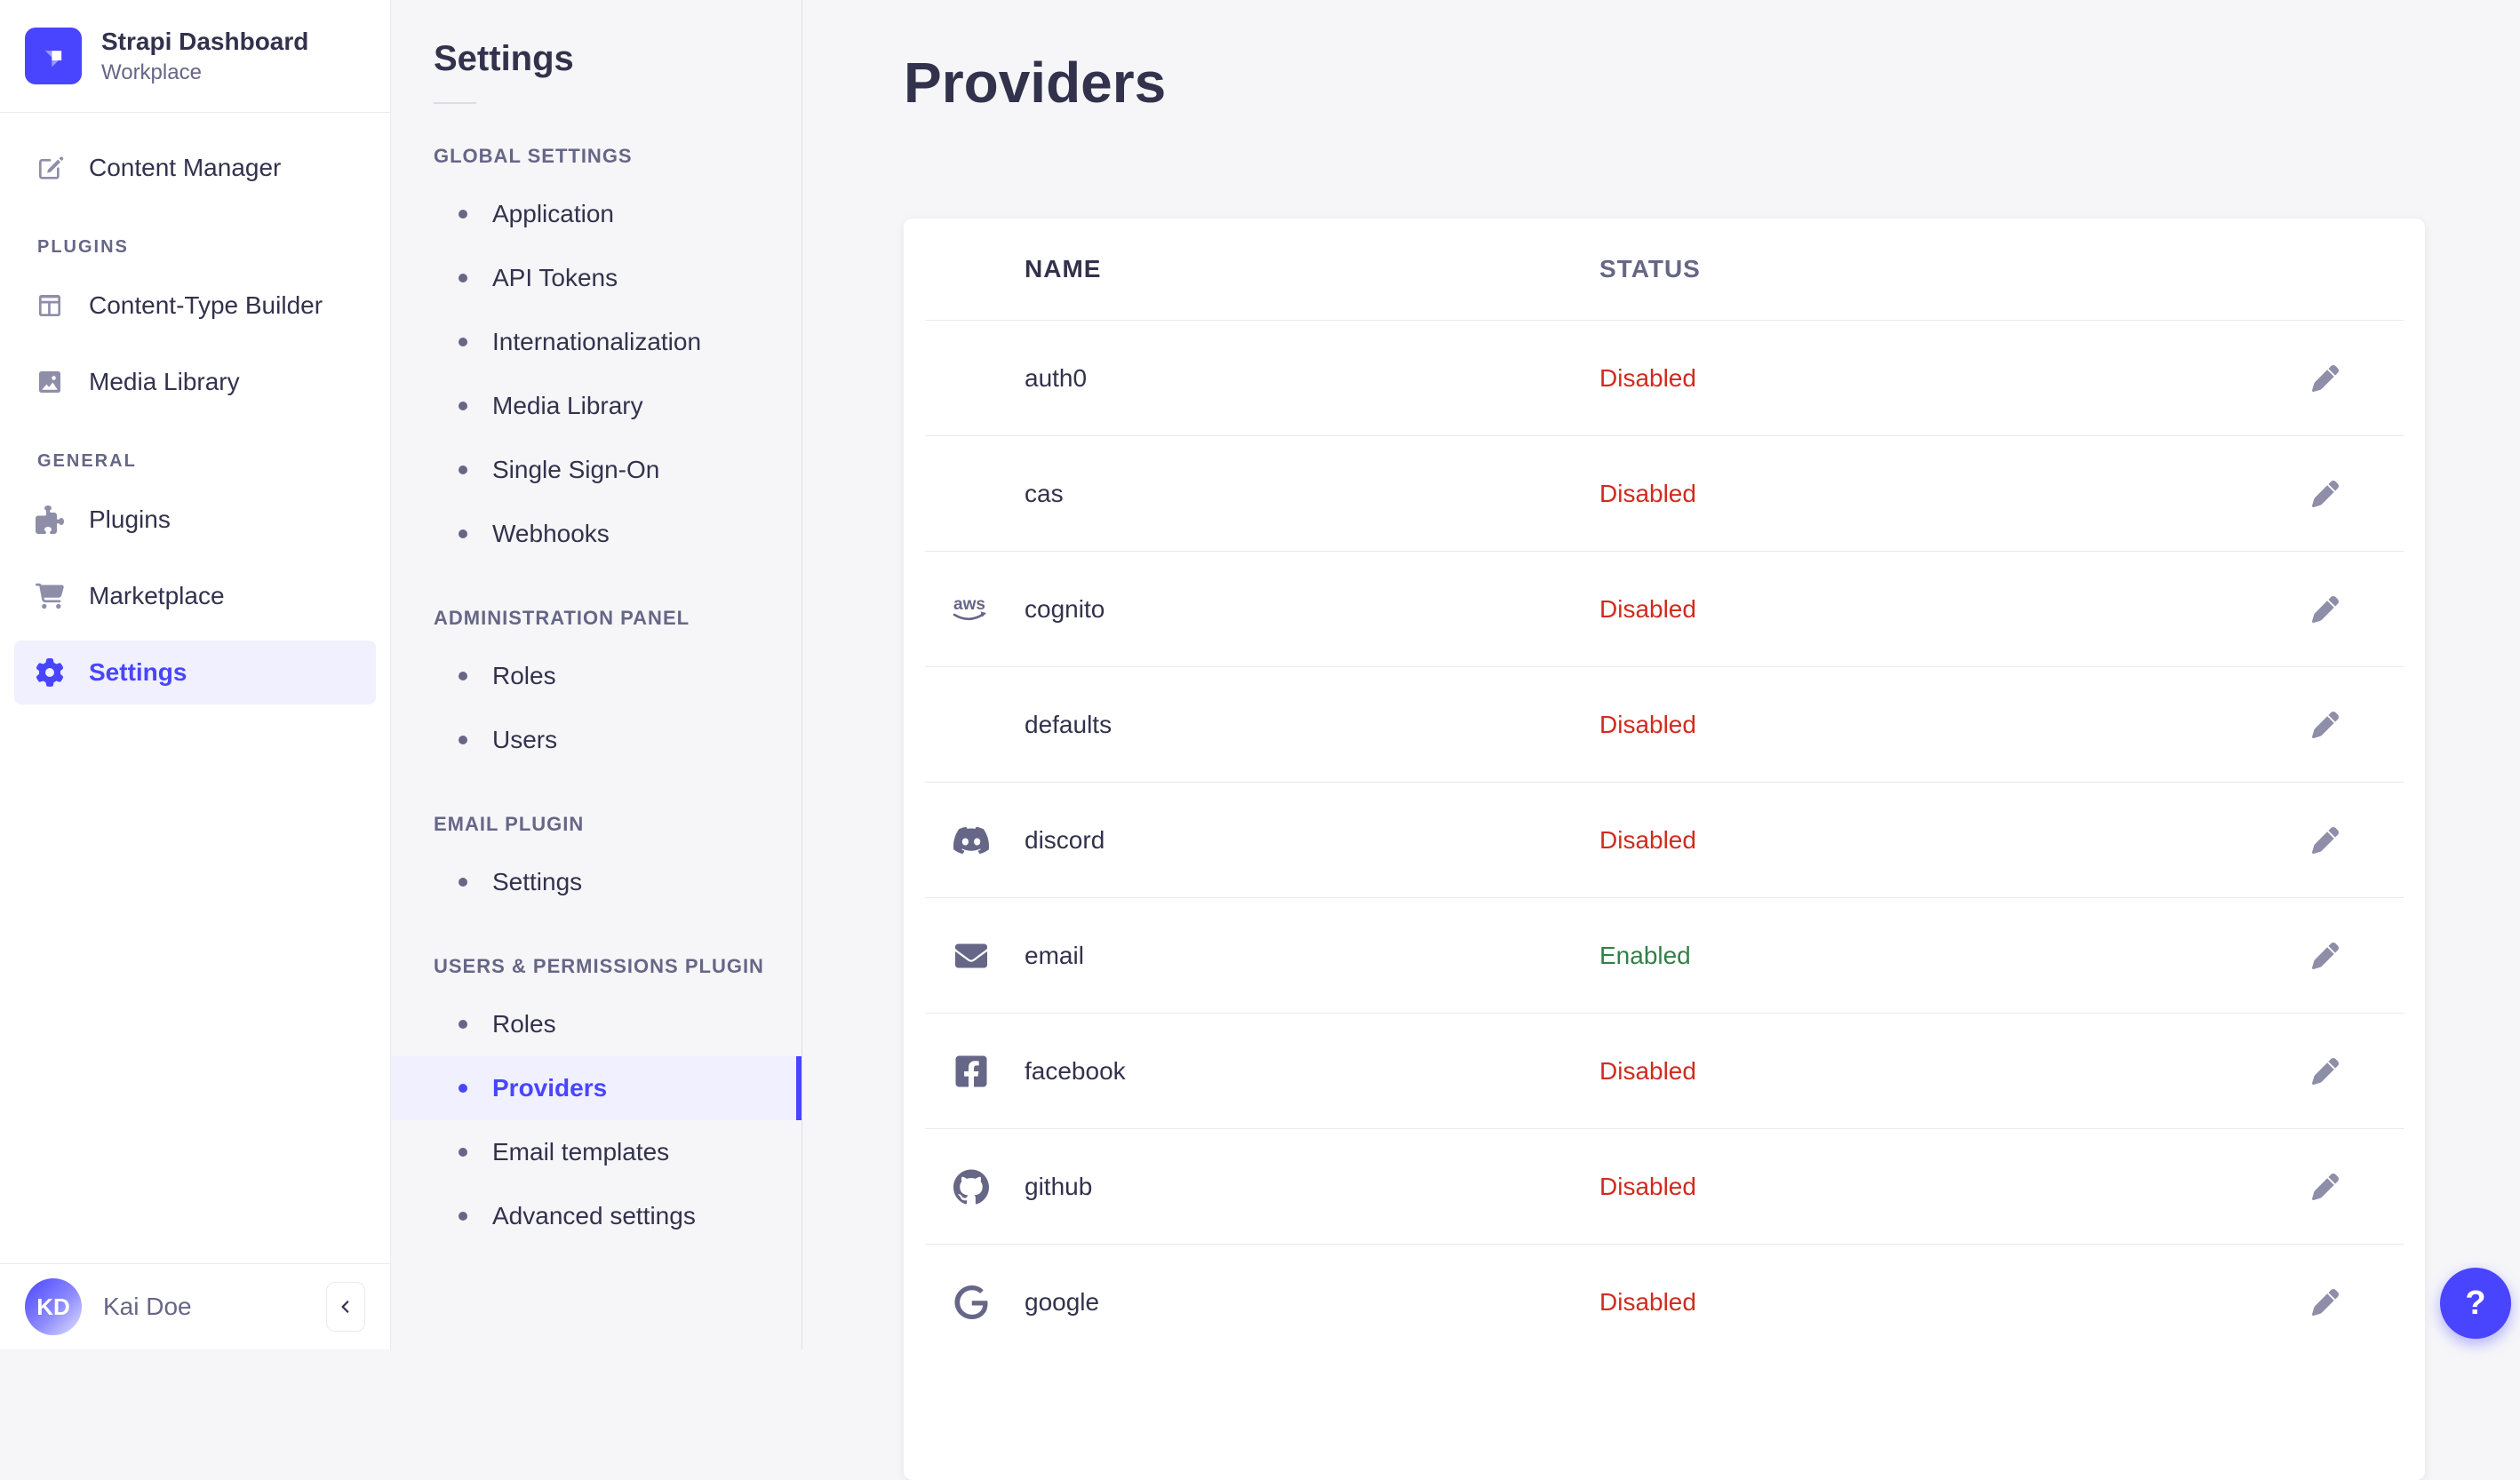 The height and width of the screenshot is (1480, 2520). Describe the element at coordinates (87, 460) in the screenshot. I see `nav-section-general: GENERAL` at that location.